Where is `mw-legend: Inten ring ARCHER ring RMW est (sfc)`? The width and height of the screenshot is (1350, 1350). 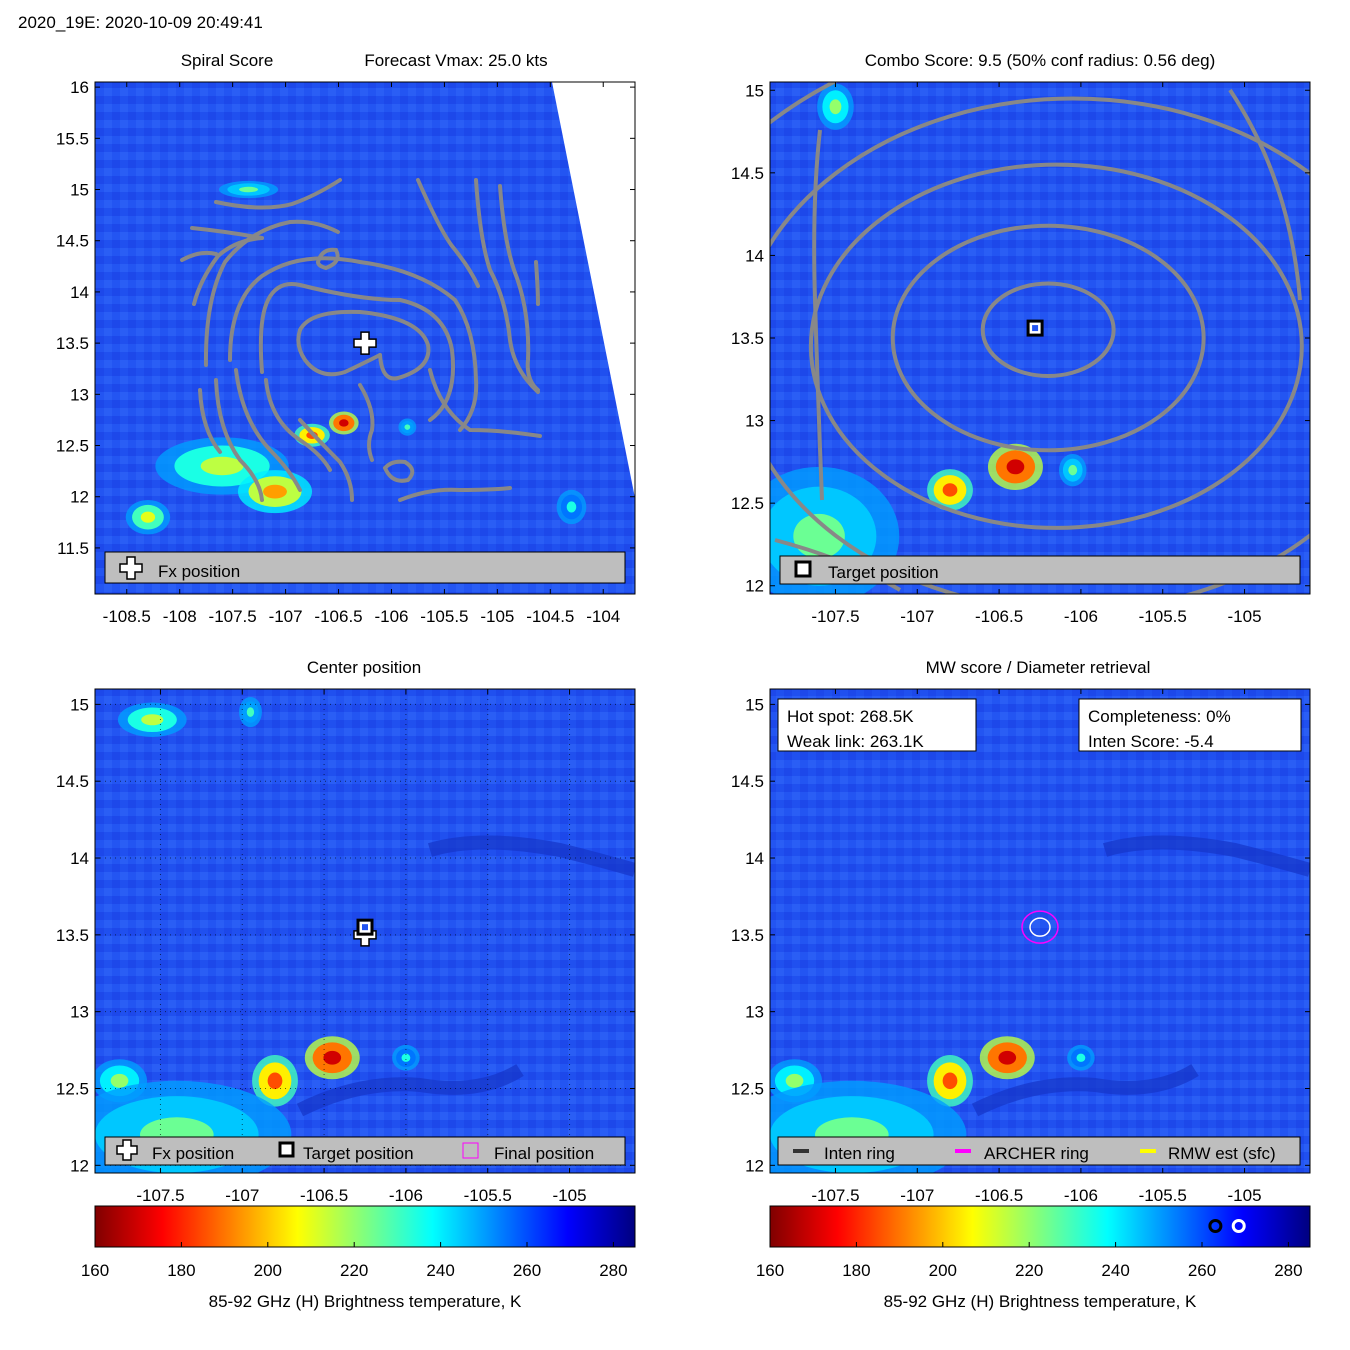
mw-legend: Inten ring ARCHER ring RMW est (sfc) is located at coordinates (1039, 1151).